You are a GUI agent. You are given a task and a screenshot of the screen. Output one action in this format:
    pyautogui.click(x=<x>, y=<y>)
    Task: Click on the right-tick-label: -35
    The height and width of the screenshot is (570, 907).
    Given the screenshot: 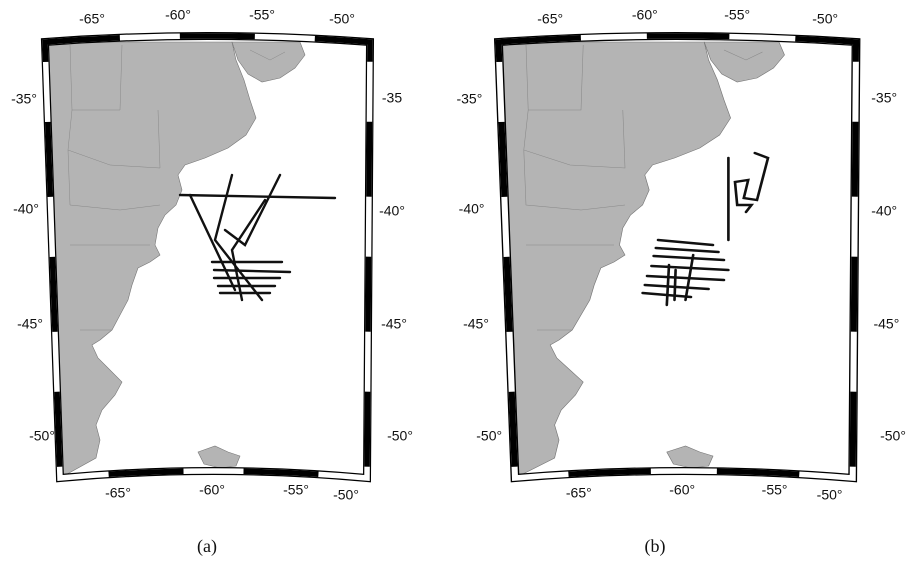 What is the action you would take?
    pyautogui.click(x=392, y=98)
    